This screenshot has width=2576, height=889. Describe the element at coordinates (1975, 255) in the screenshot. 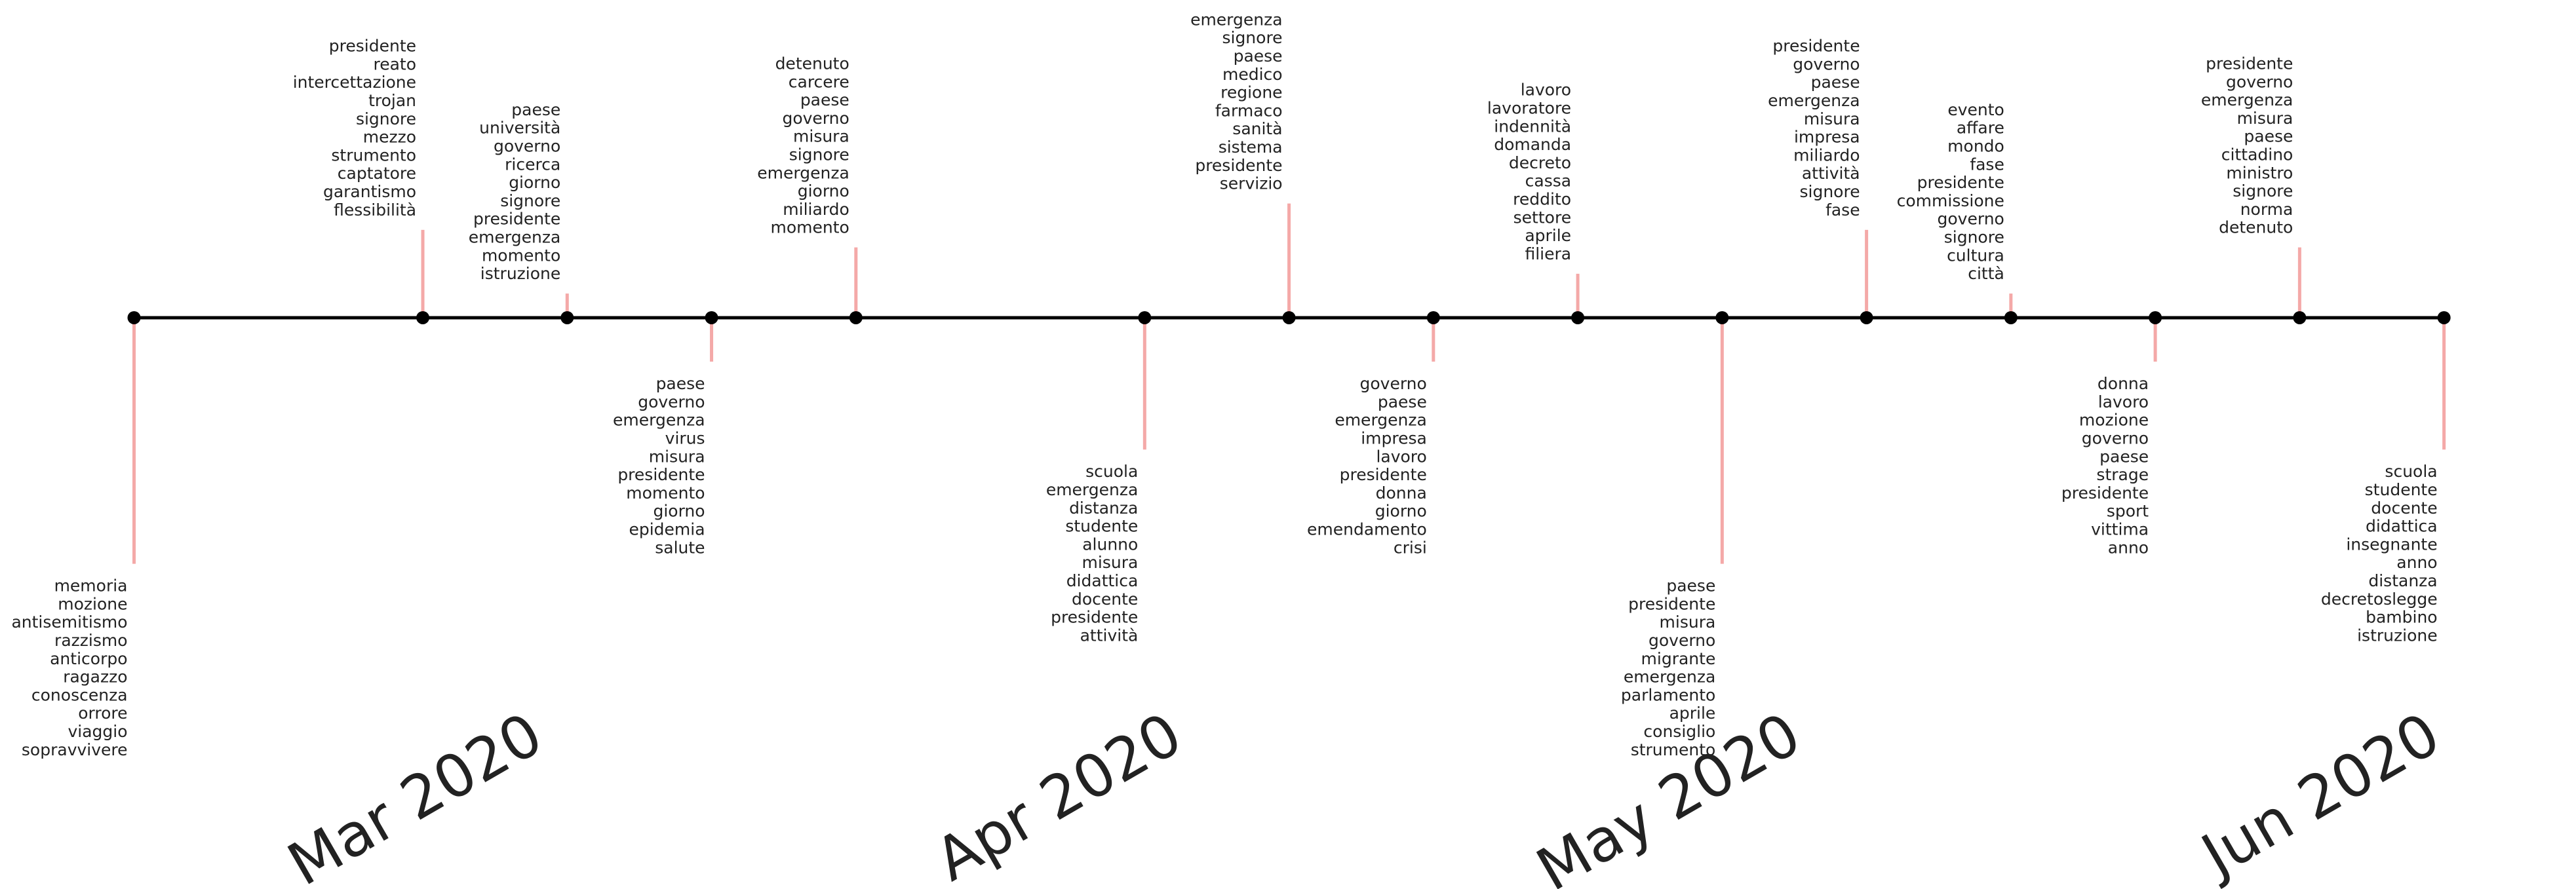

I see `event-word: cultura` at that location.